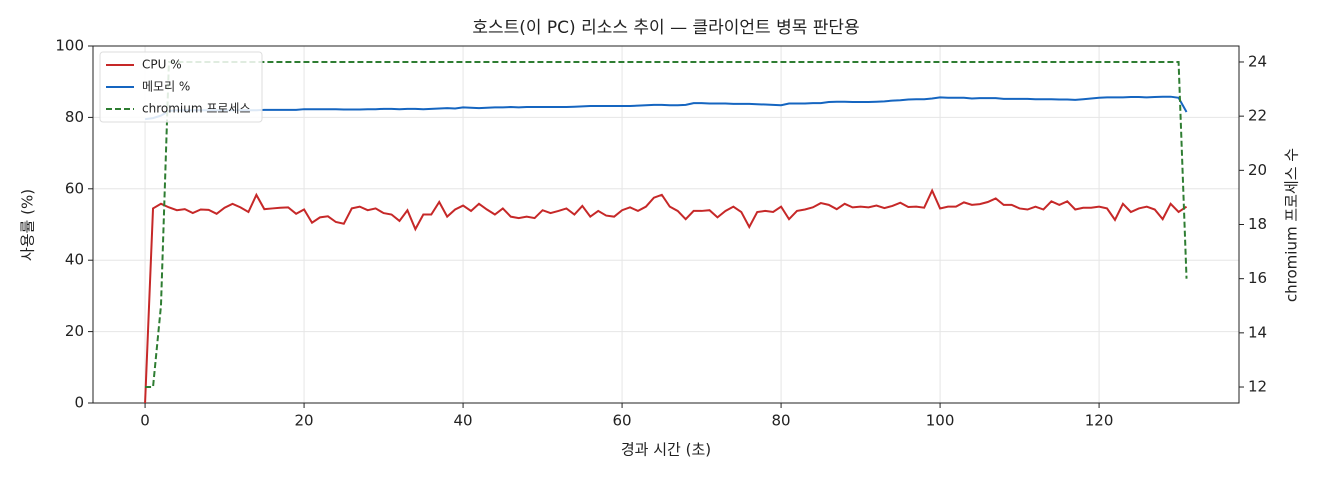 Image resolution: width=1320 pixels, height=480 pixels. What do you see at coordinates (74, 331) in the screenshot?
I see `y-tick-label: 20` at bounding box center [74, 331].